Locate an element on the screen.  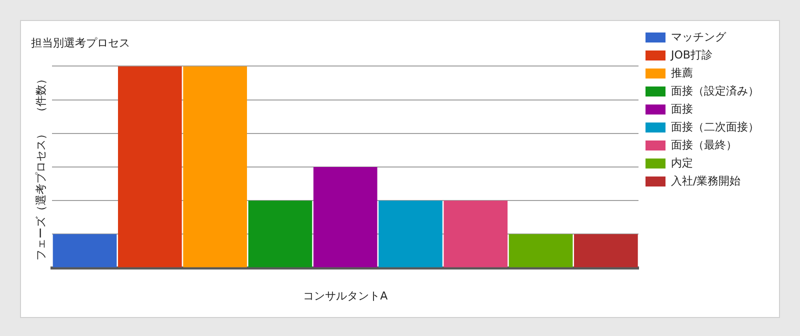
legend-label: 面接（設定済み） is located at coordinates (715, 91).